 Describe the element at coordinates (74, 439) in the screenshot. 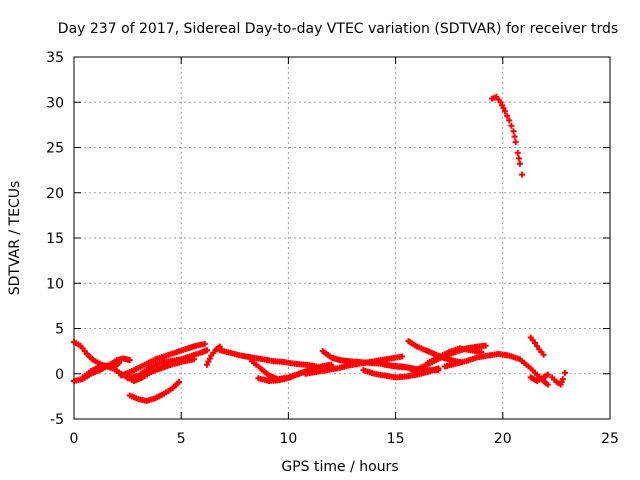

I see `x-tick-label: 0` at that location.